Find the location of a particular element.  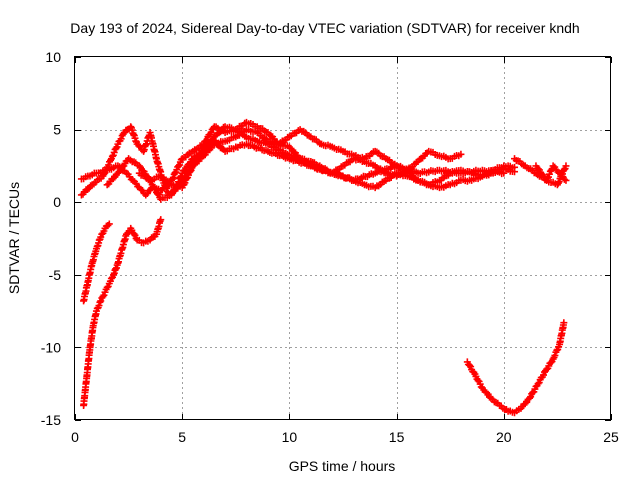

x-axis-label: GPS time / hours is located at coordinates (342, 466).